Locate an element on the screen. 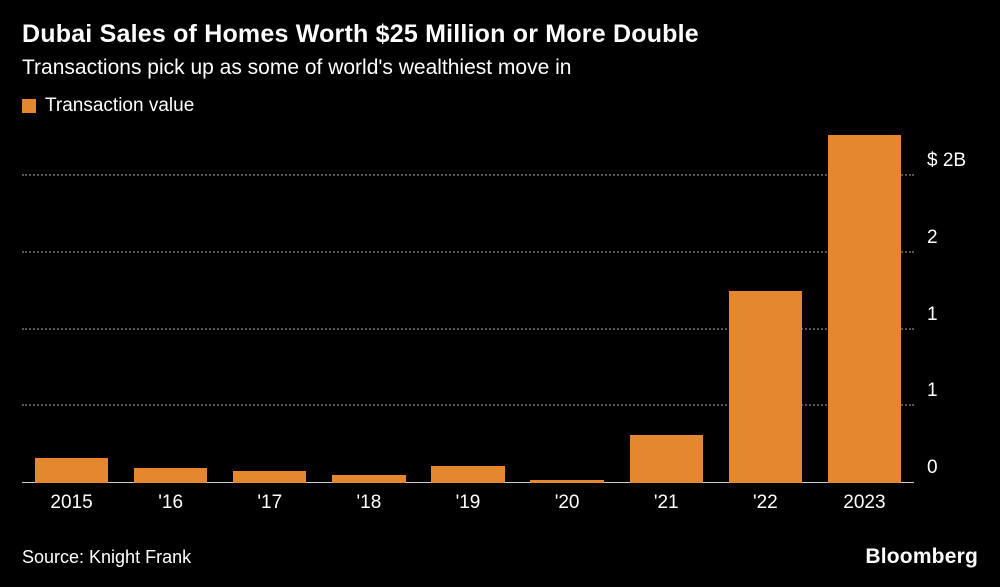 The height and width of the screenshot is (587, 1000). source-note: Source: Knight Frank is located at coordinates (107, 556).